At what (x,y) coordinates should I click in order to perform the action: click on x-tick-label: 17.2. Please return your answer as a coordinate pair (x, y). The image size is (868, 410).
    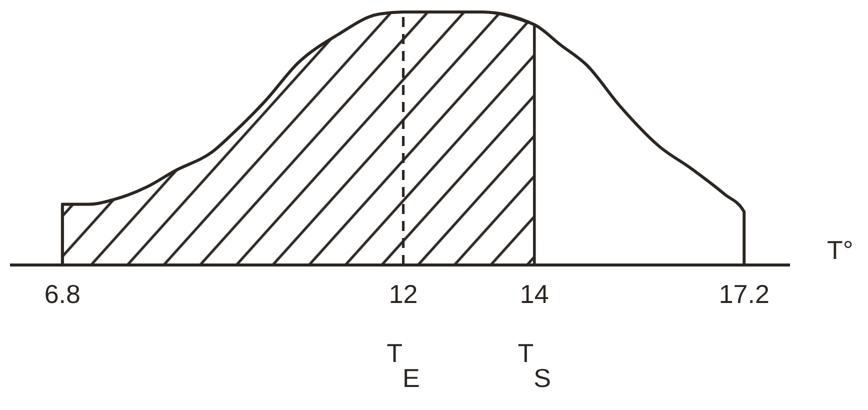
    Looking at the image, I should click on (744, 294).